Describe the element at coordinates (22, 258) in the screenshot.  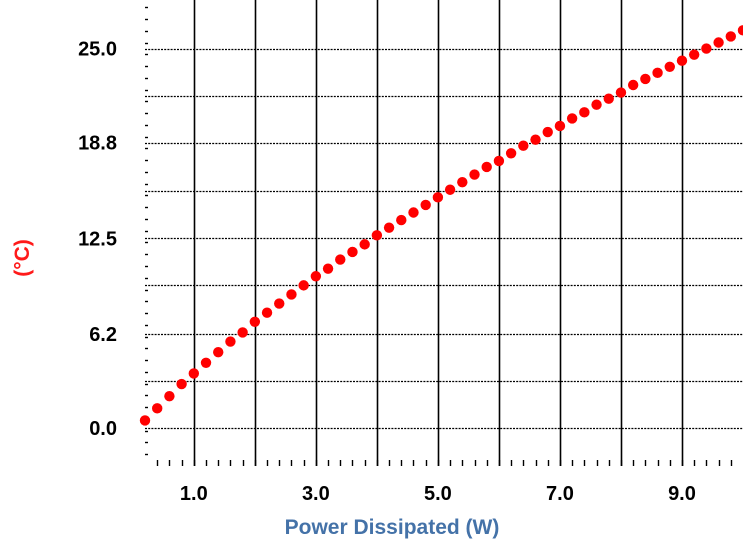
I see `y-axis-title: (°C)` at that location.